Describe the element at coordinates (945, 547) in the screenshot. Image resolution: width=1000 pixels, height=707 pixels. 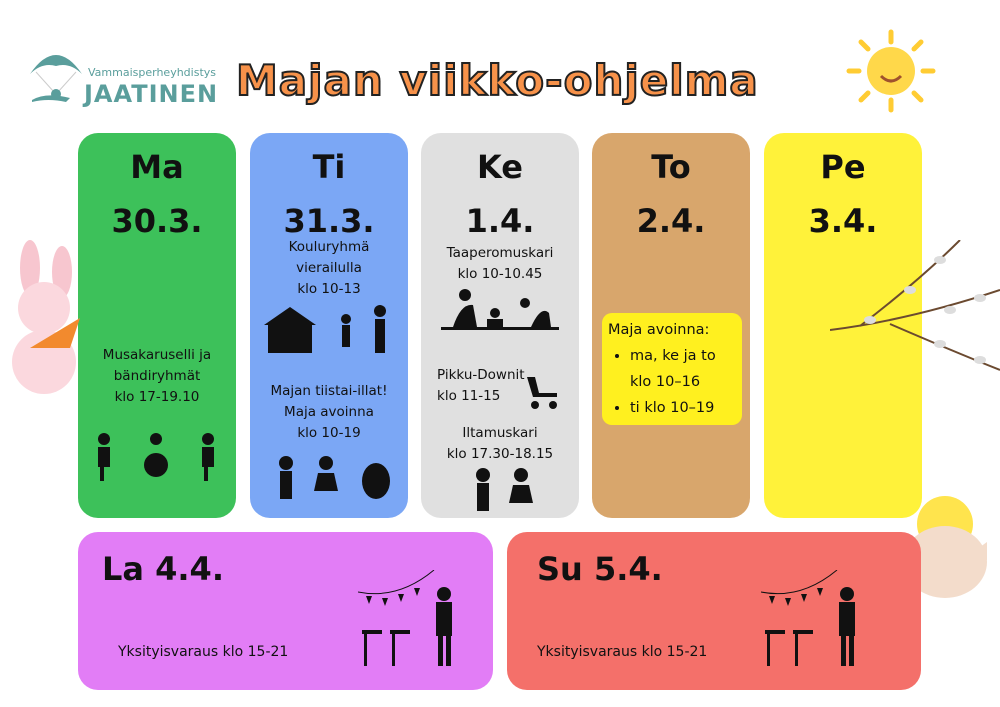
I see `chick-in-egg-icon` at that location.